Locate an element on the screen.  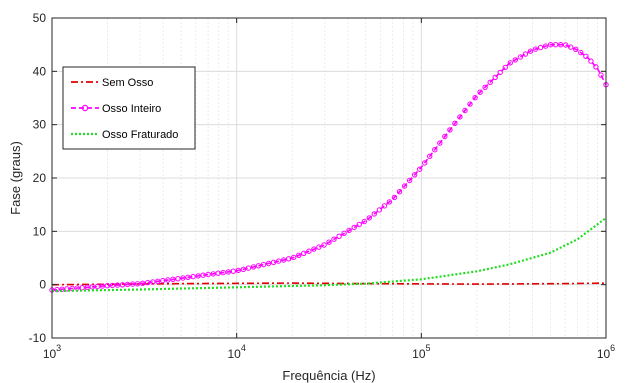
y-tick-label: 10 is located at coordinates (40, 231).